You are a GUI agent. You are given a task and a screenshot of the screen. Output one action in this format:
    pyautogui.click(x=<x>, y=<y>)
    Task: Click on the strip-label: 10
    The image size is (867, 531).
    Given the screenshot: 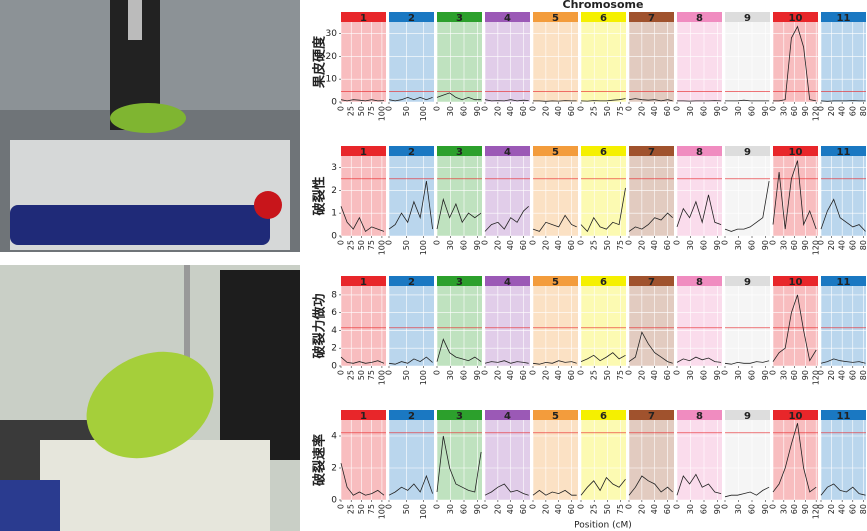 What is the action you would take?
    pyautogui.click(x=796, y=416)
    